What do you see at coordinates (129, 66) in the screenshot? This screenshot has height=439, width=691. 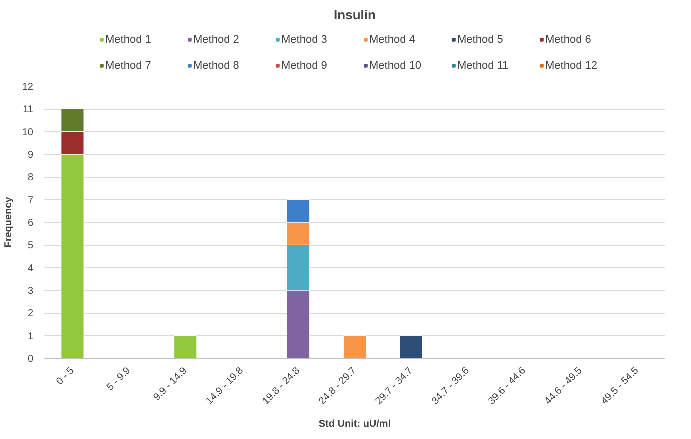 I see `legend-label: Method 7` at bounding box center [129, 66].